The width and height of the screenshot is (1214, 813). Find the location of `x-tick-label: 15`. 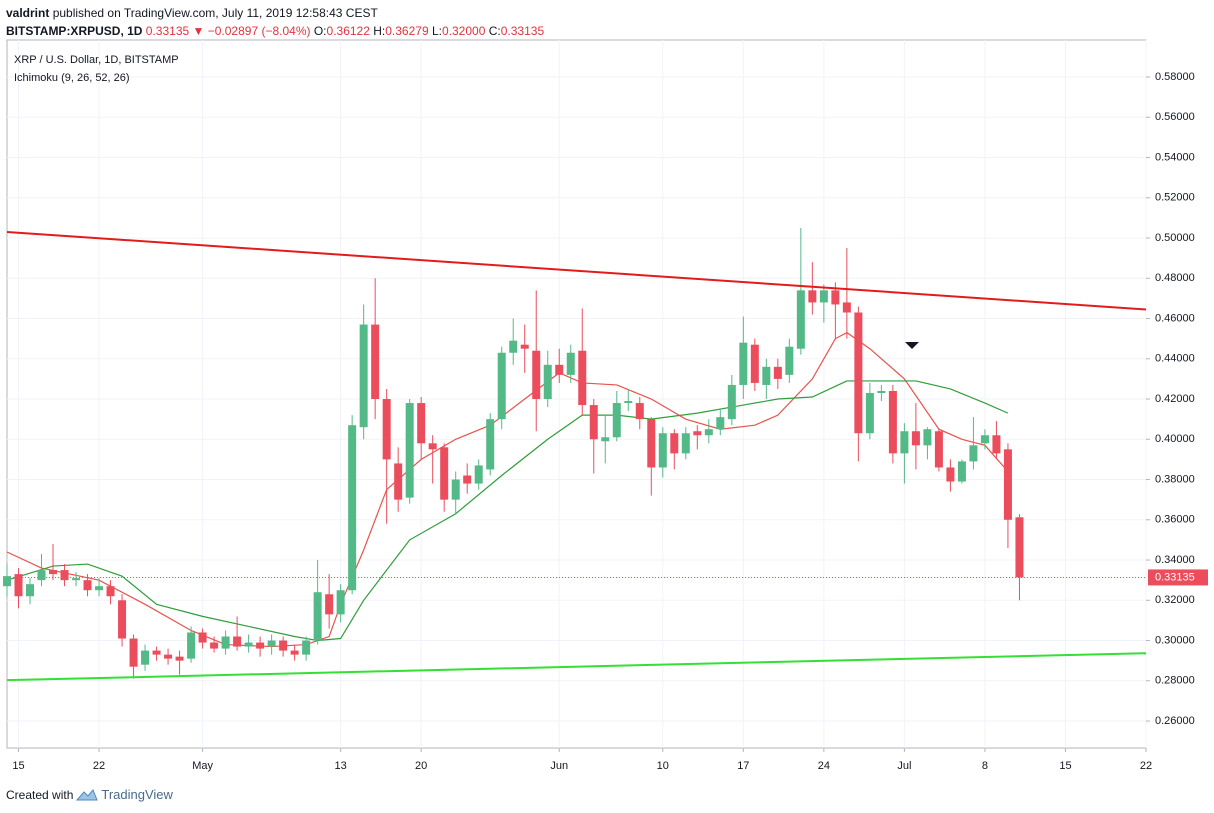

x-tick-label: 15 is located at coordinates (18, 766).